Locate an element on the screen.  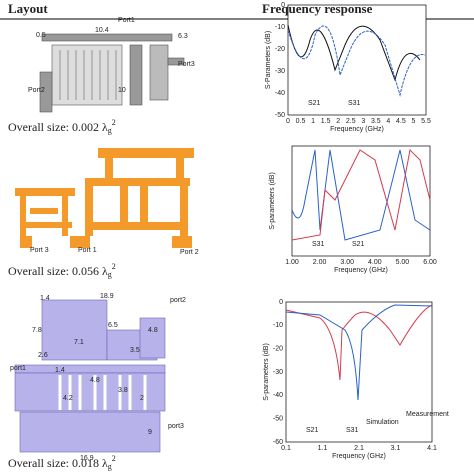
layout-label: port3 is located at coordinates (176, 426).